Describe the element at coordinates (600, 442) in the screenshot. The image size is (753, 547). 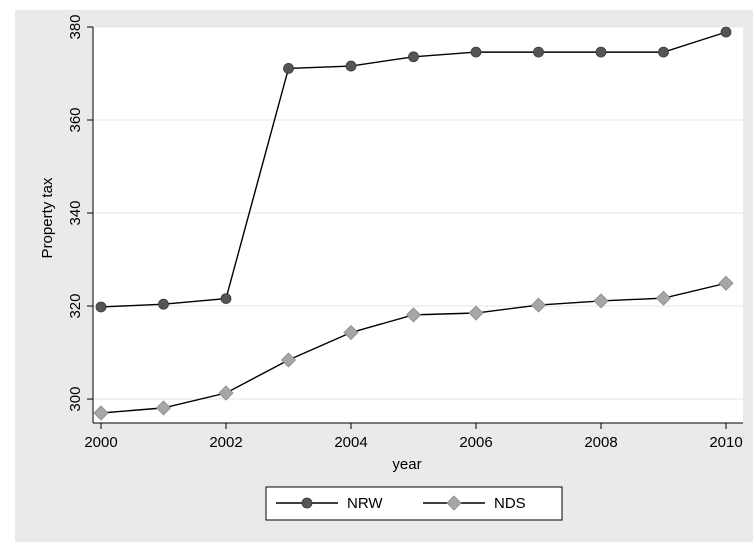
I see `x-tick-label: 2008` at that location.